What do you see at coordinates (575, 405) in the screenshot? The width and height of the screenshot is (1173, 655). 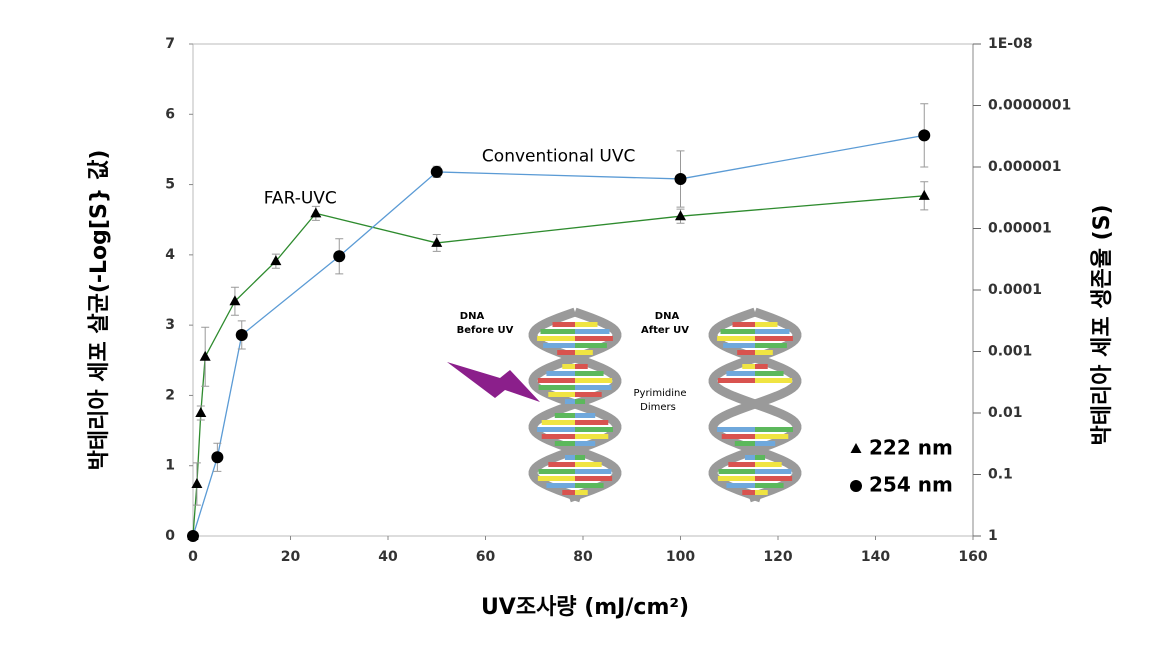 I see `dna-strand` at bounding box center [575, 405].